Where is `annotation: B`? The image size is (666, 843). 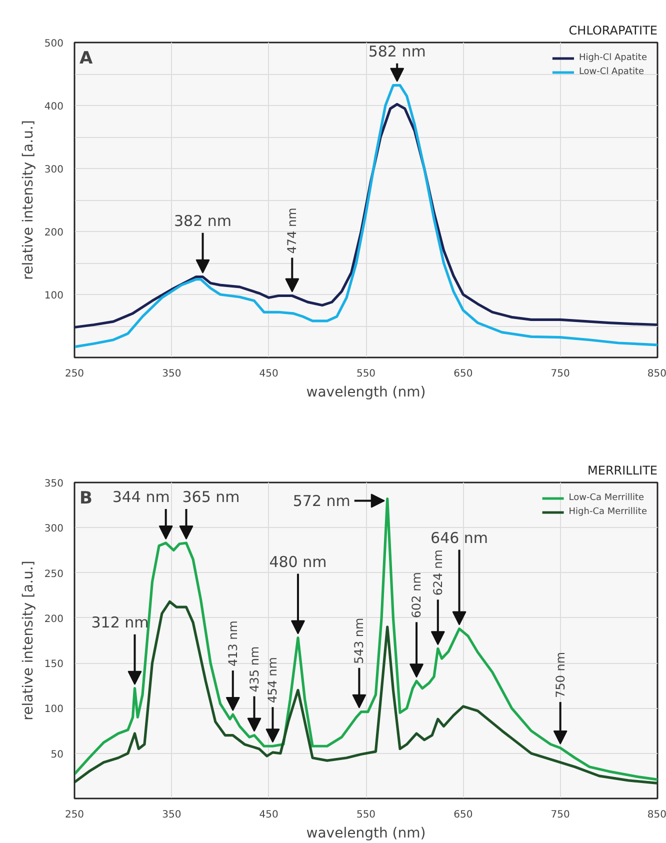
annotation: B is located at coordinates (86, 498).